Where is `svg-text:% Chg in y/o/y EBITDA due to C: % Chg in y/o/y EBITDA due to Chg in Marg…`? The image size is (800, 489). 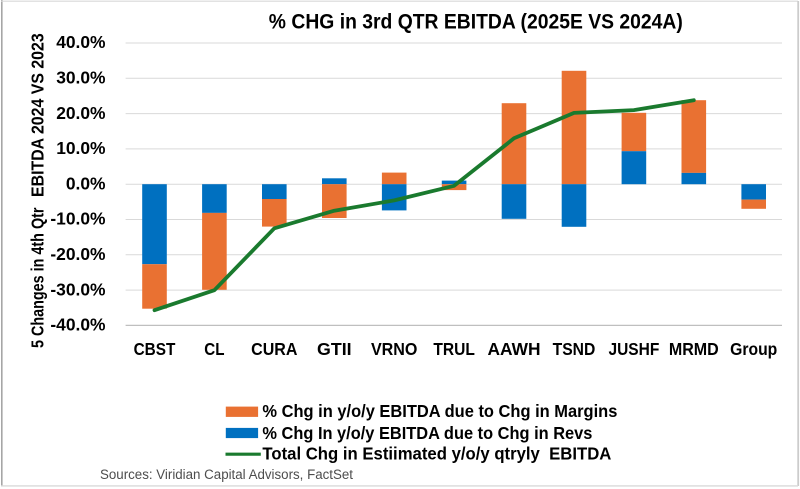
svg-text:% Chg in y/o/y EBITDA due to C: % Chg in y/o/y EBITDA due to Chg in Marg… is located at coordinates (439, 411).